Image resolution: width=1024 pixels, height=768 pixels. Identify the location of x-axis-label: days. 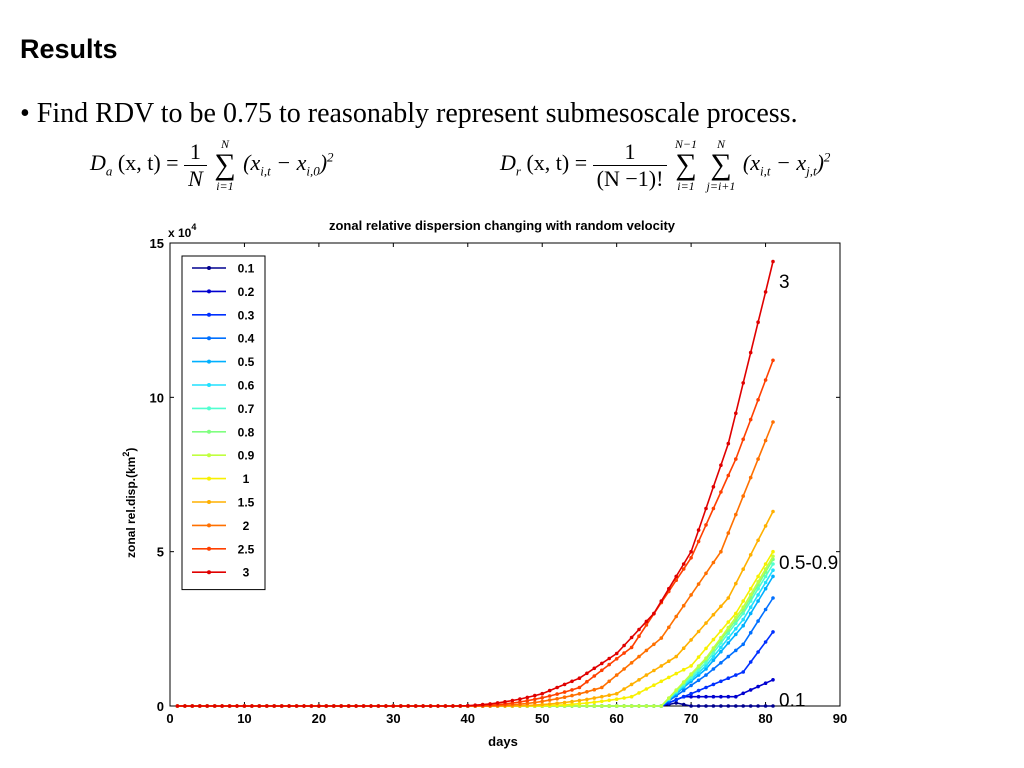
(503, 741).